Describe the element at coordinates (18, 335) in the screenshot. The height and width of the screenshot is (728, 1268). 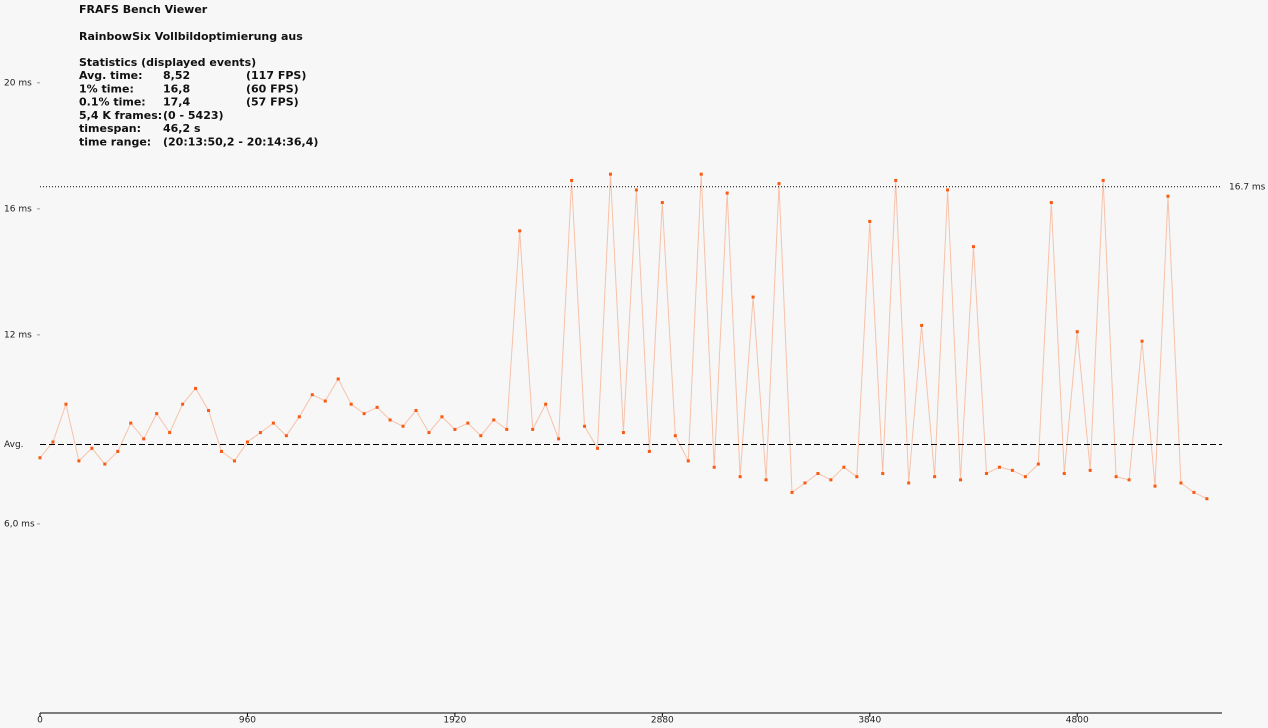
I see `y-tick-label: 12 ms` at that location.